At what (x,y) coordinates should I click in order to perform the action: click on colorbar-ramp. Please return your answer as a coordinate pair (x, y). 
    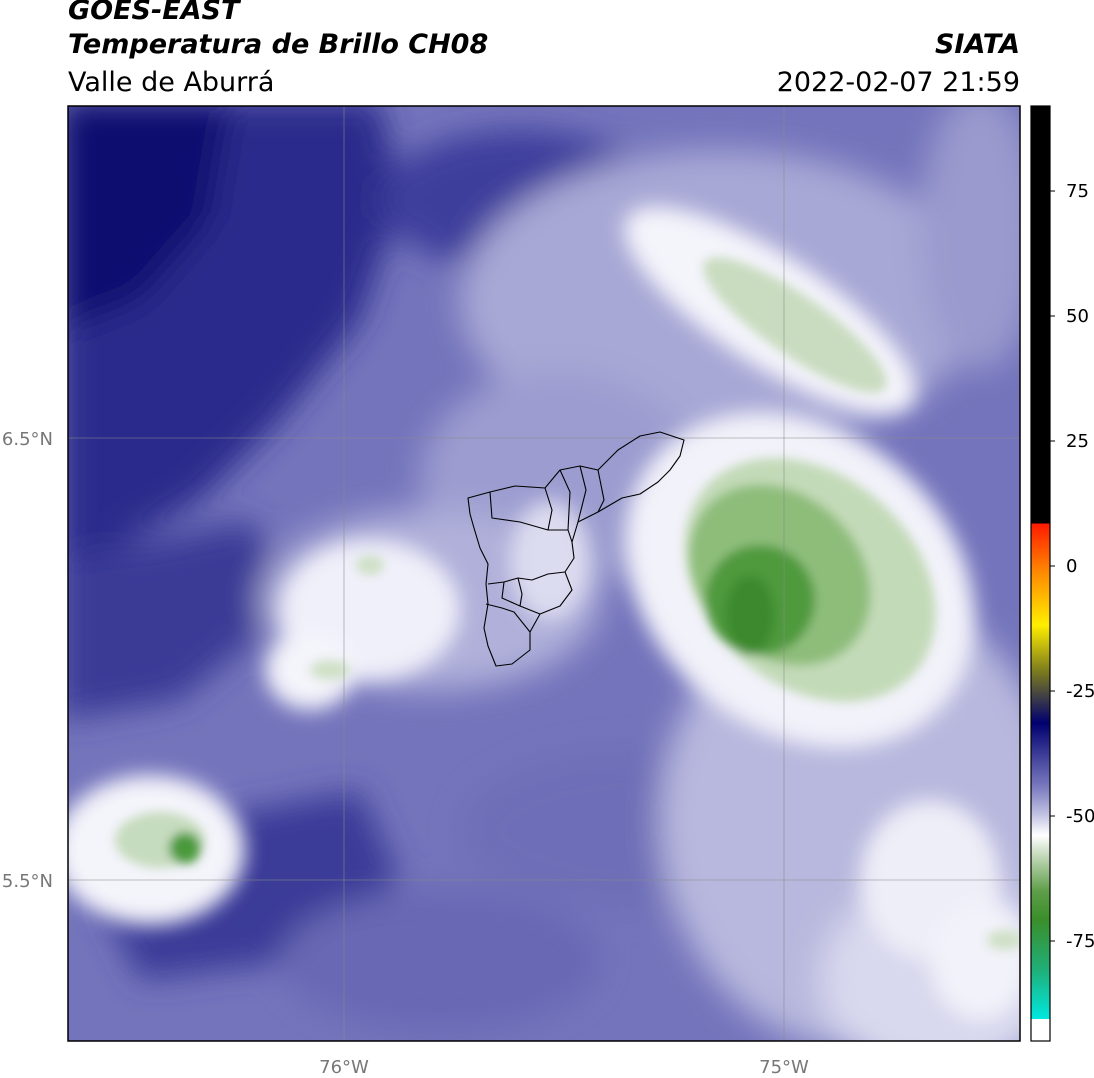
    Looking at the image, I should click on (1040, 573).